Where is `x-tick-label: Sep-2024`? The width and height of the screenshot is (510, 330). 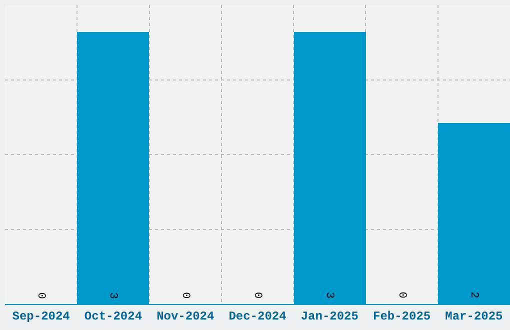
x-tick-label: Sep-2024 is located at coordinates (41, 316).